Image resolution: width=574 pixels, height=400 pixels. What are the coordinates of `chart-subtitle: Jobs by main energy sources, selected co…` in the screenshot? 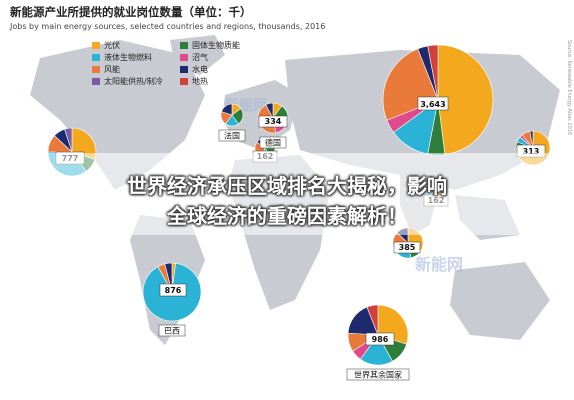 It's located at (168, 26).